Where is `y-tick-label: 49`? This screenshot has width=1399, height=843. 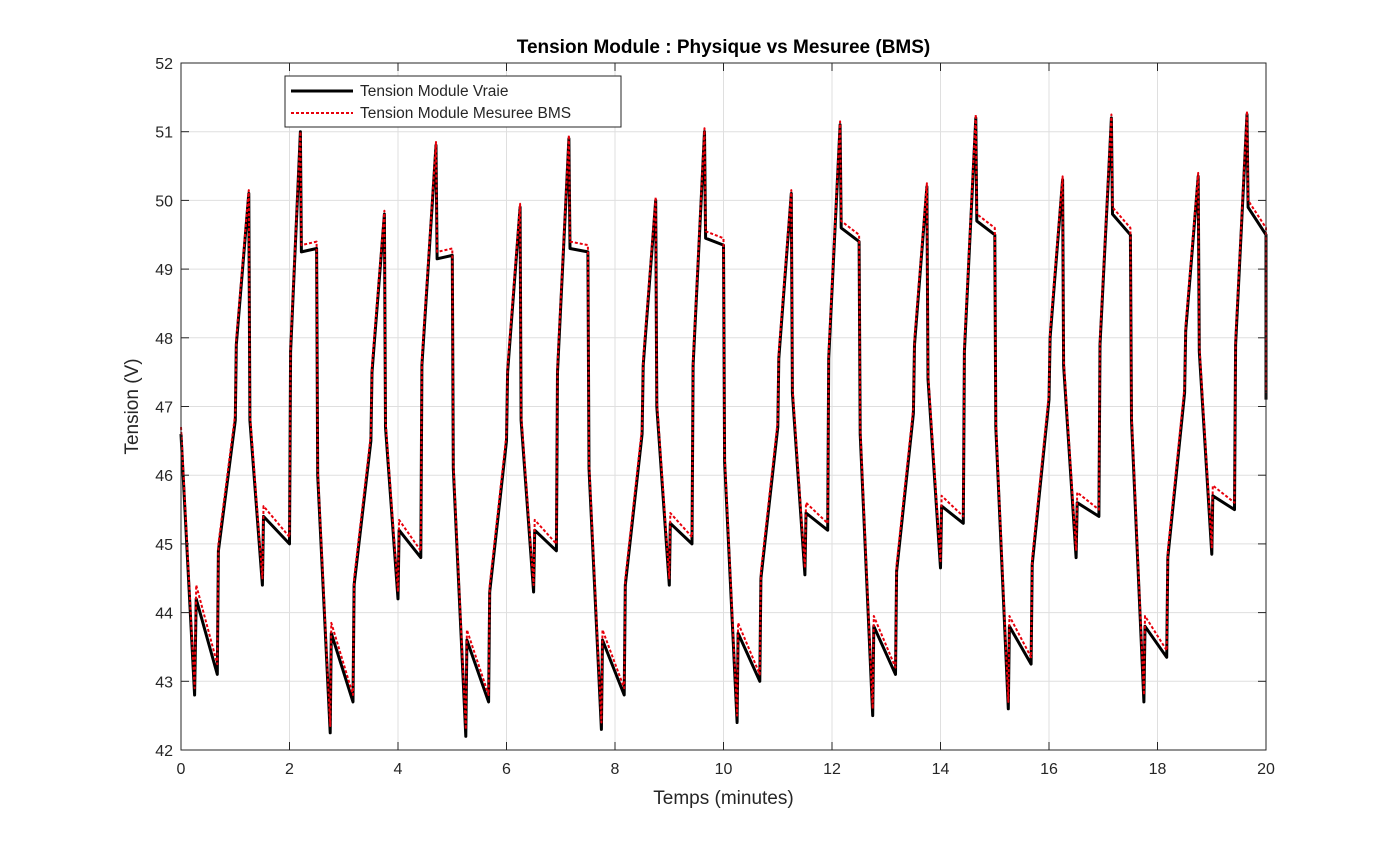 y-tick-label: 49 is located at coordinates (164, 270).